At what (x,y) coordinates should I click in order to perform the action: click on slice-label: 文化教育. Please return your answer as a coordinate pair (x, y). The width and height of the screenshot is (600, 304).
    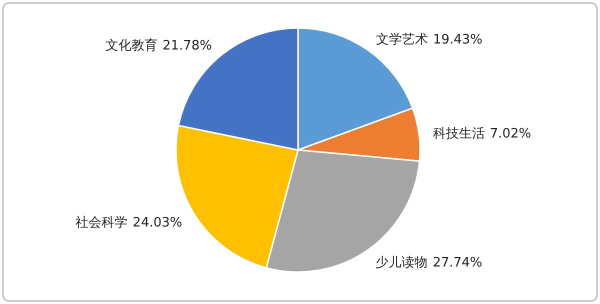
    Looking at the image, I should click on (131, 46).